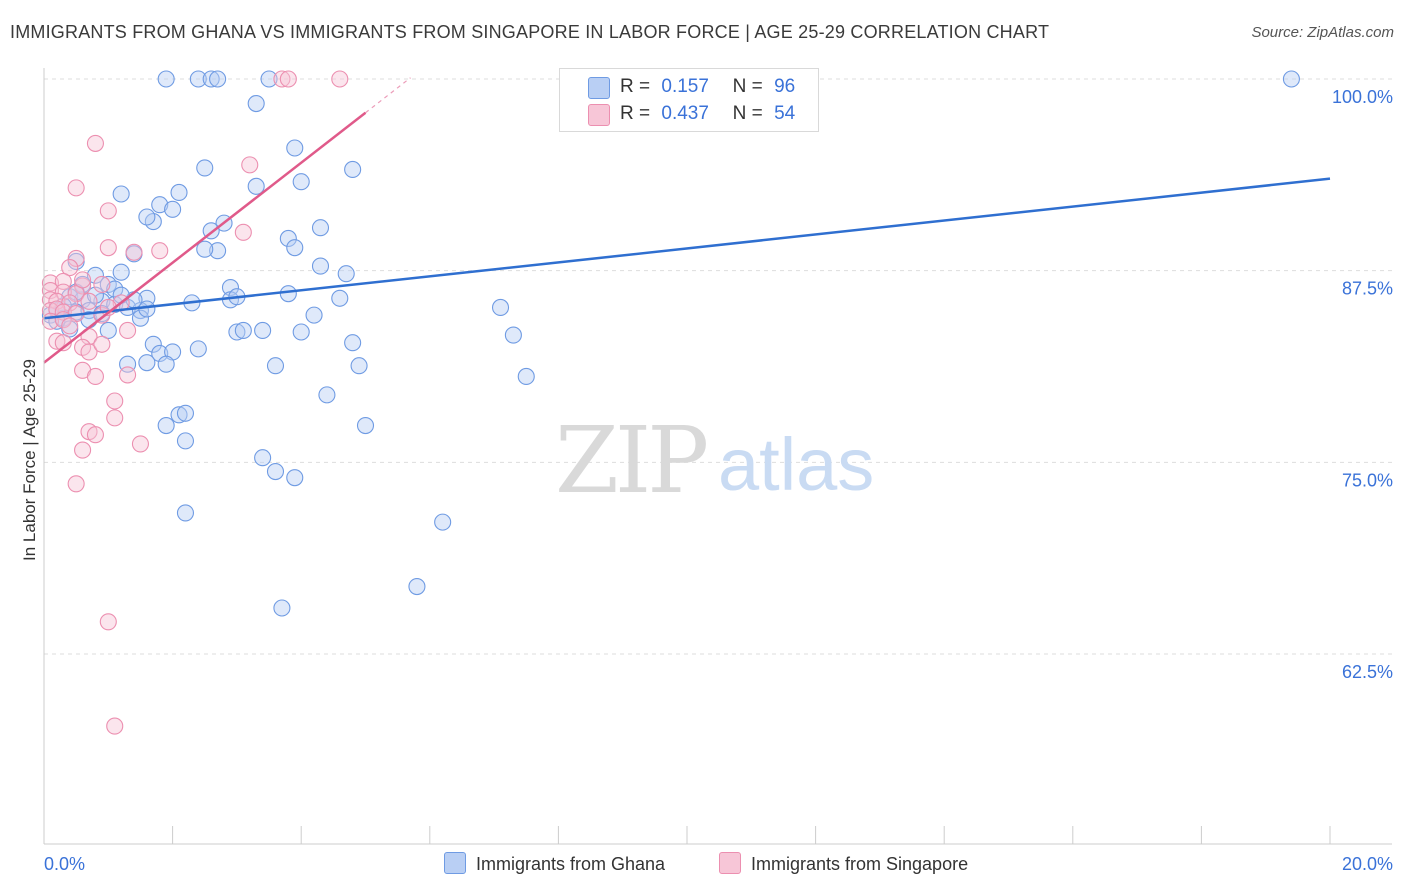  I want to click on singapore-trend-extension, so click(388, 95).